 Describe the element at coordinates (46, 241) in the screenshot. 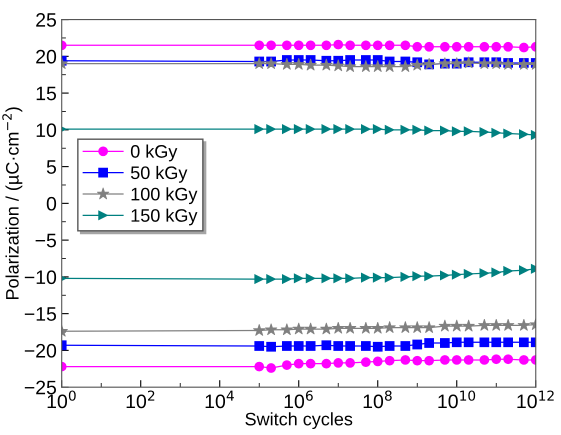

I see `y-tick-label: −5` at that location.